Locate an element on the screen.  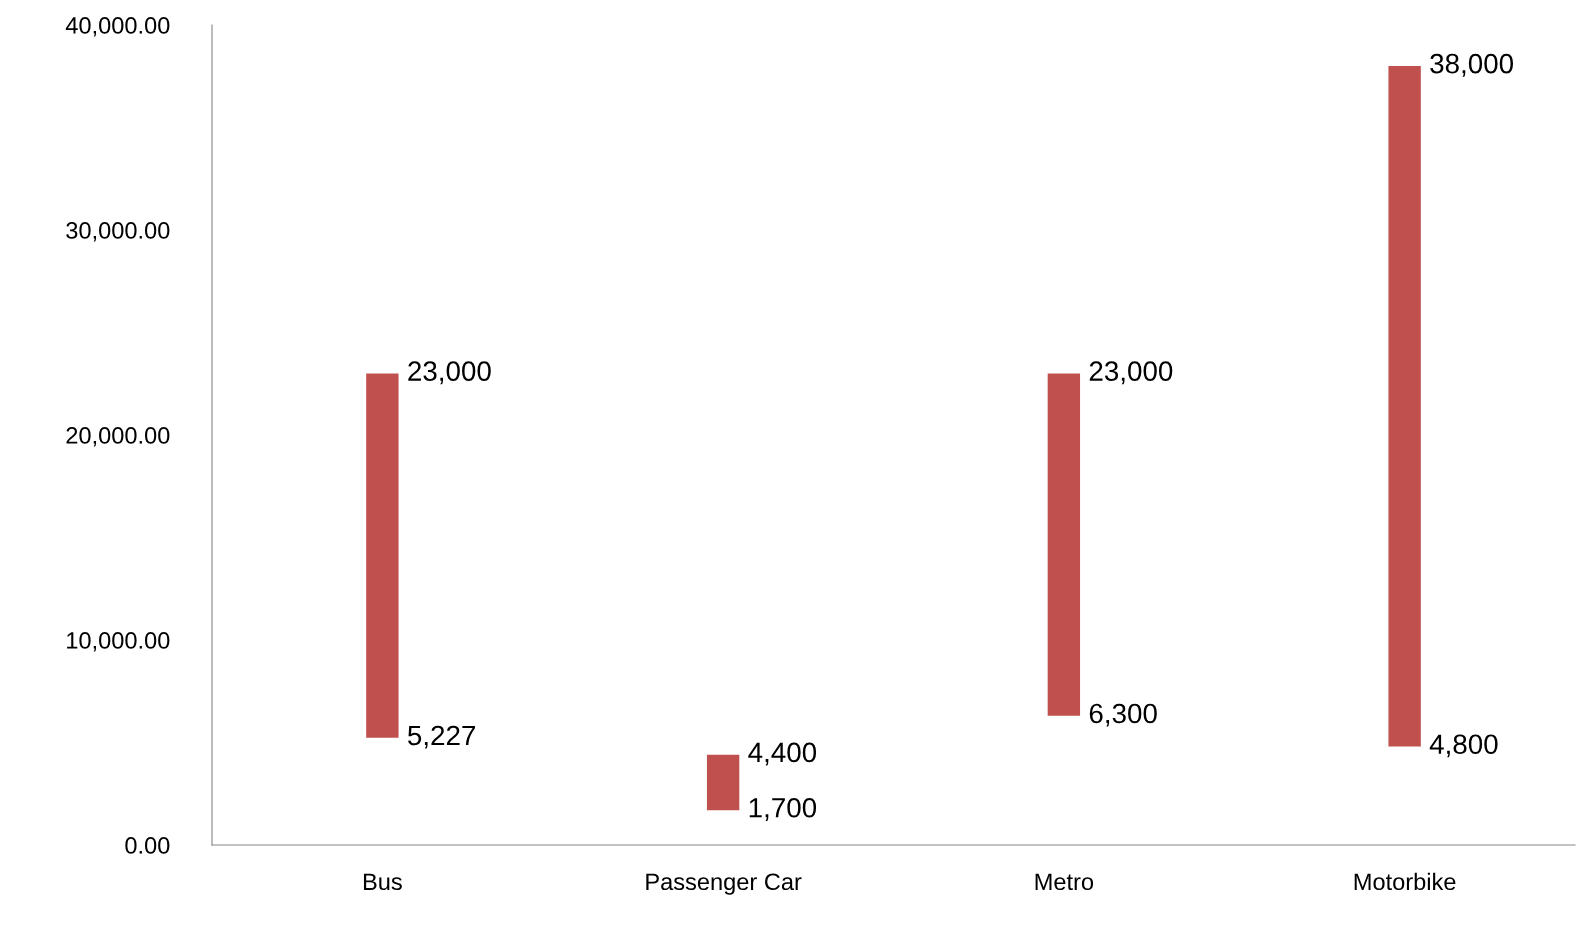
x-tick-label: Bus is located at coordinates (382, 882).